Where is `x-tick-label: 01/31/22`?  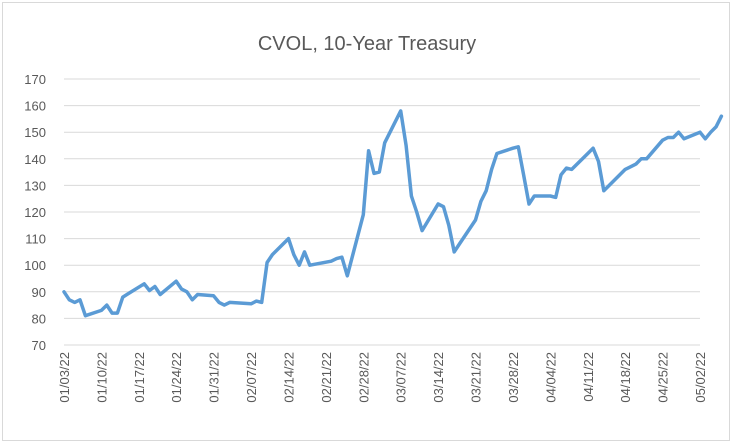 x-tick-label: 01/31/22 is located at coordinates (214, 377).